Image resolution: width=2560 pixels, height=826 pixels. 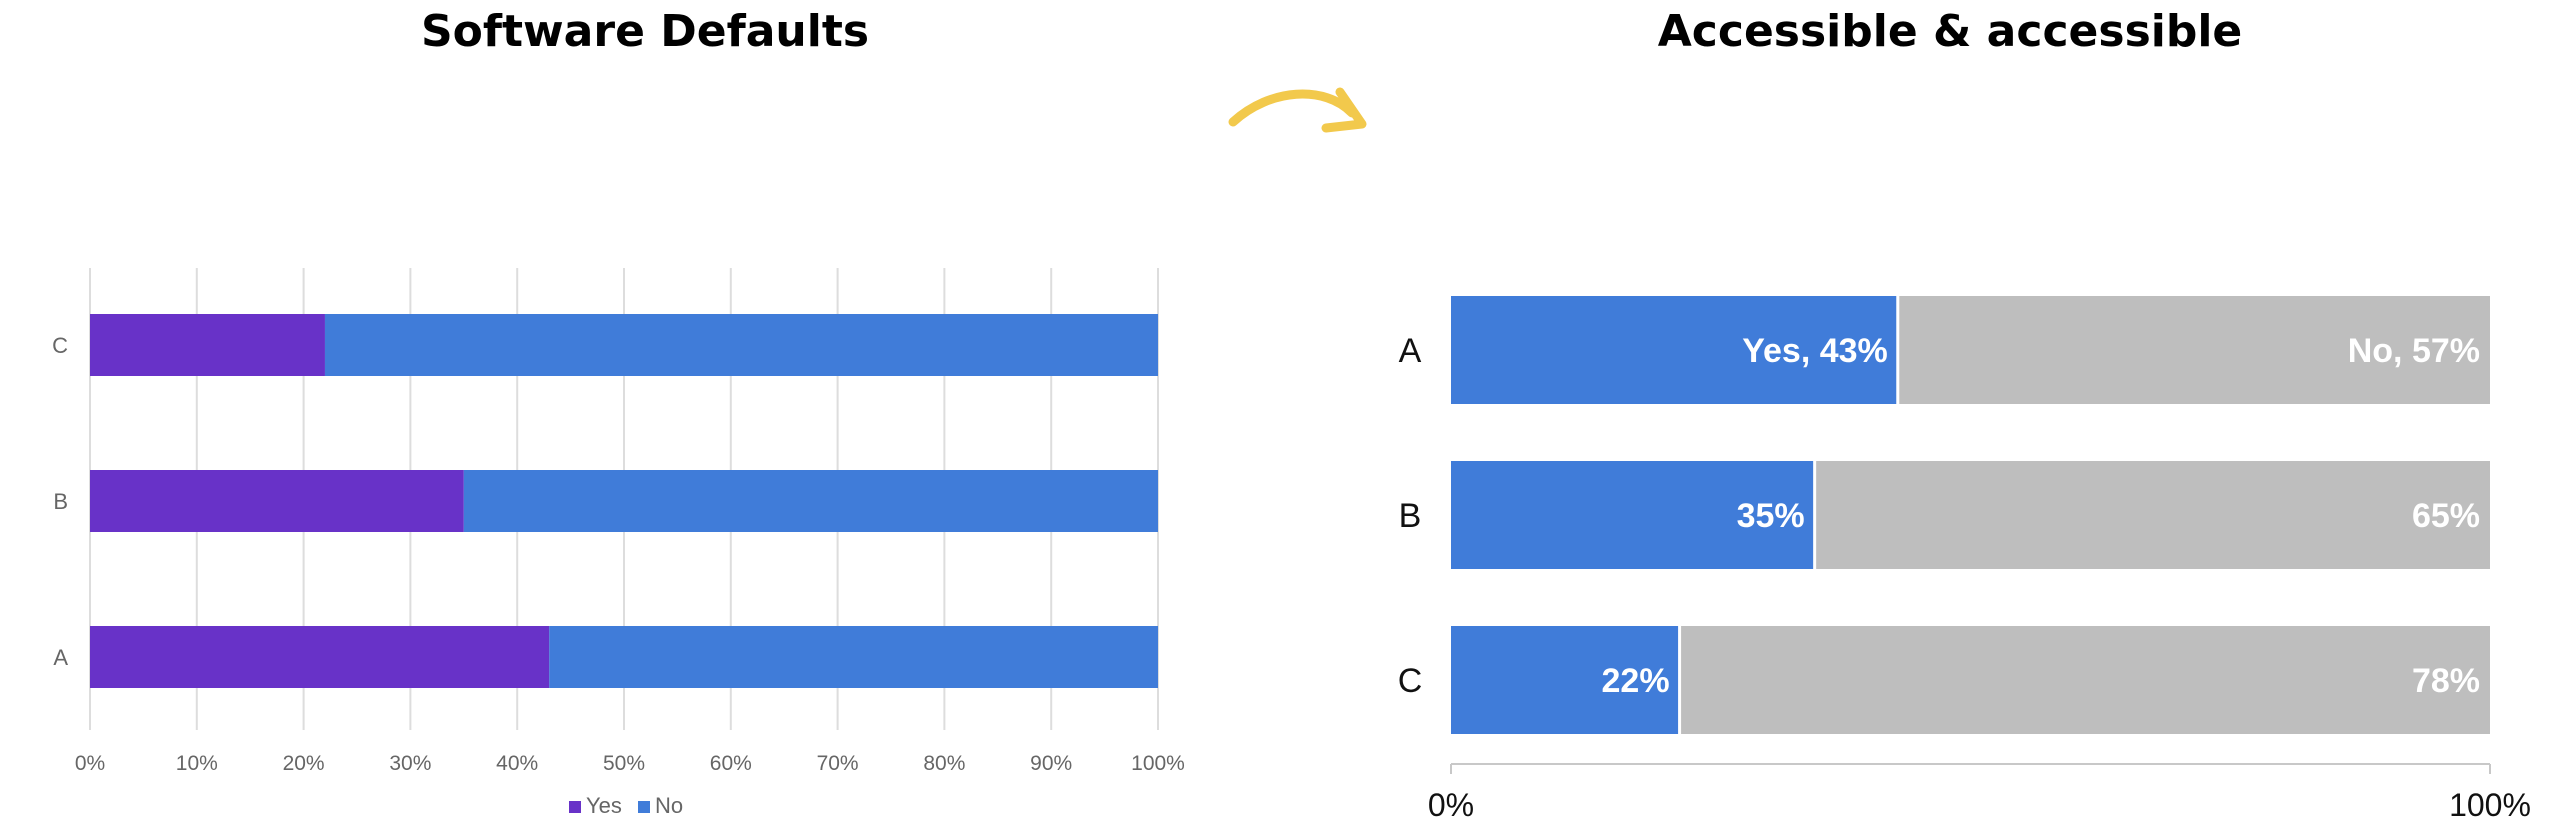 What do you see at coordinates (1950, 31) in the screenshot?
I see `right-chart-title: Accessible & accessible` at bounding box center [1950, 31].